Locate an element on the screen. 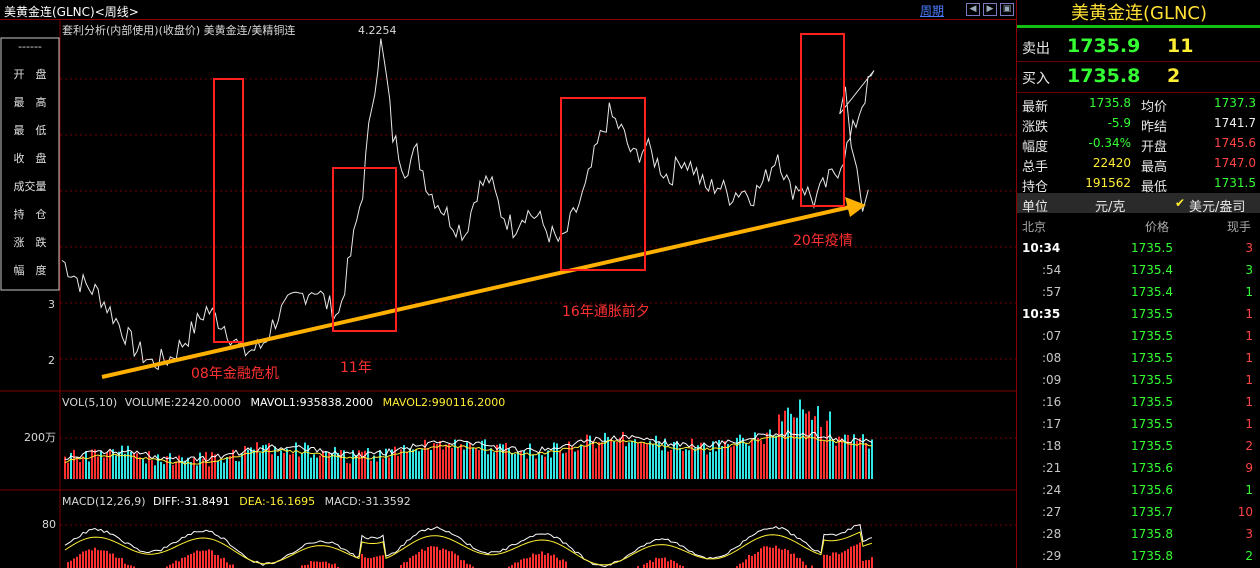 This screenshot has height=568, width=1260. scroll-left-icon: ◀ is located at coordinates (973, 9).